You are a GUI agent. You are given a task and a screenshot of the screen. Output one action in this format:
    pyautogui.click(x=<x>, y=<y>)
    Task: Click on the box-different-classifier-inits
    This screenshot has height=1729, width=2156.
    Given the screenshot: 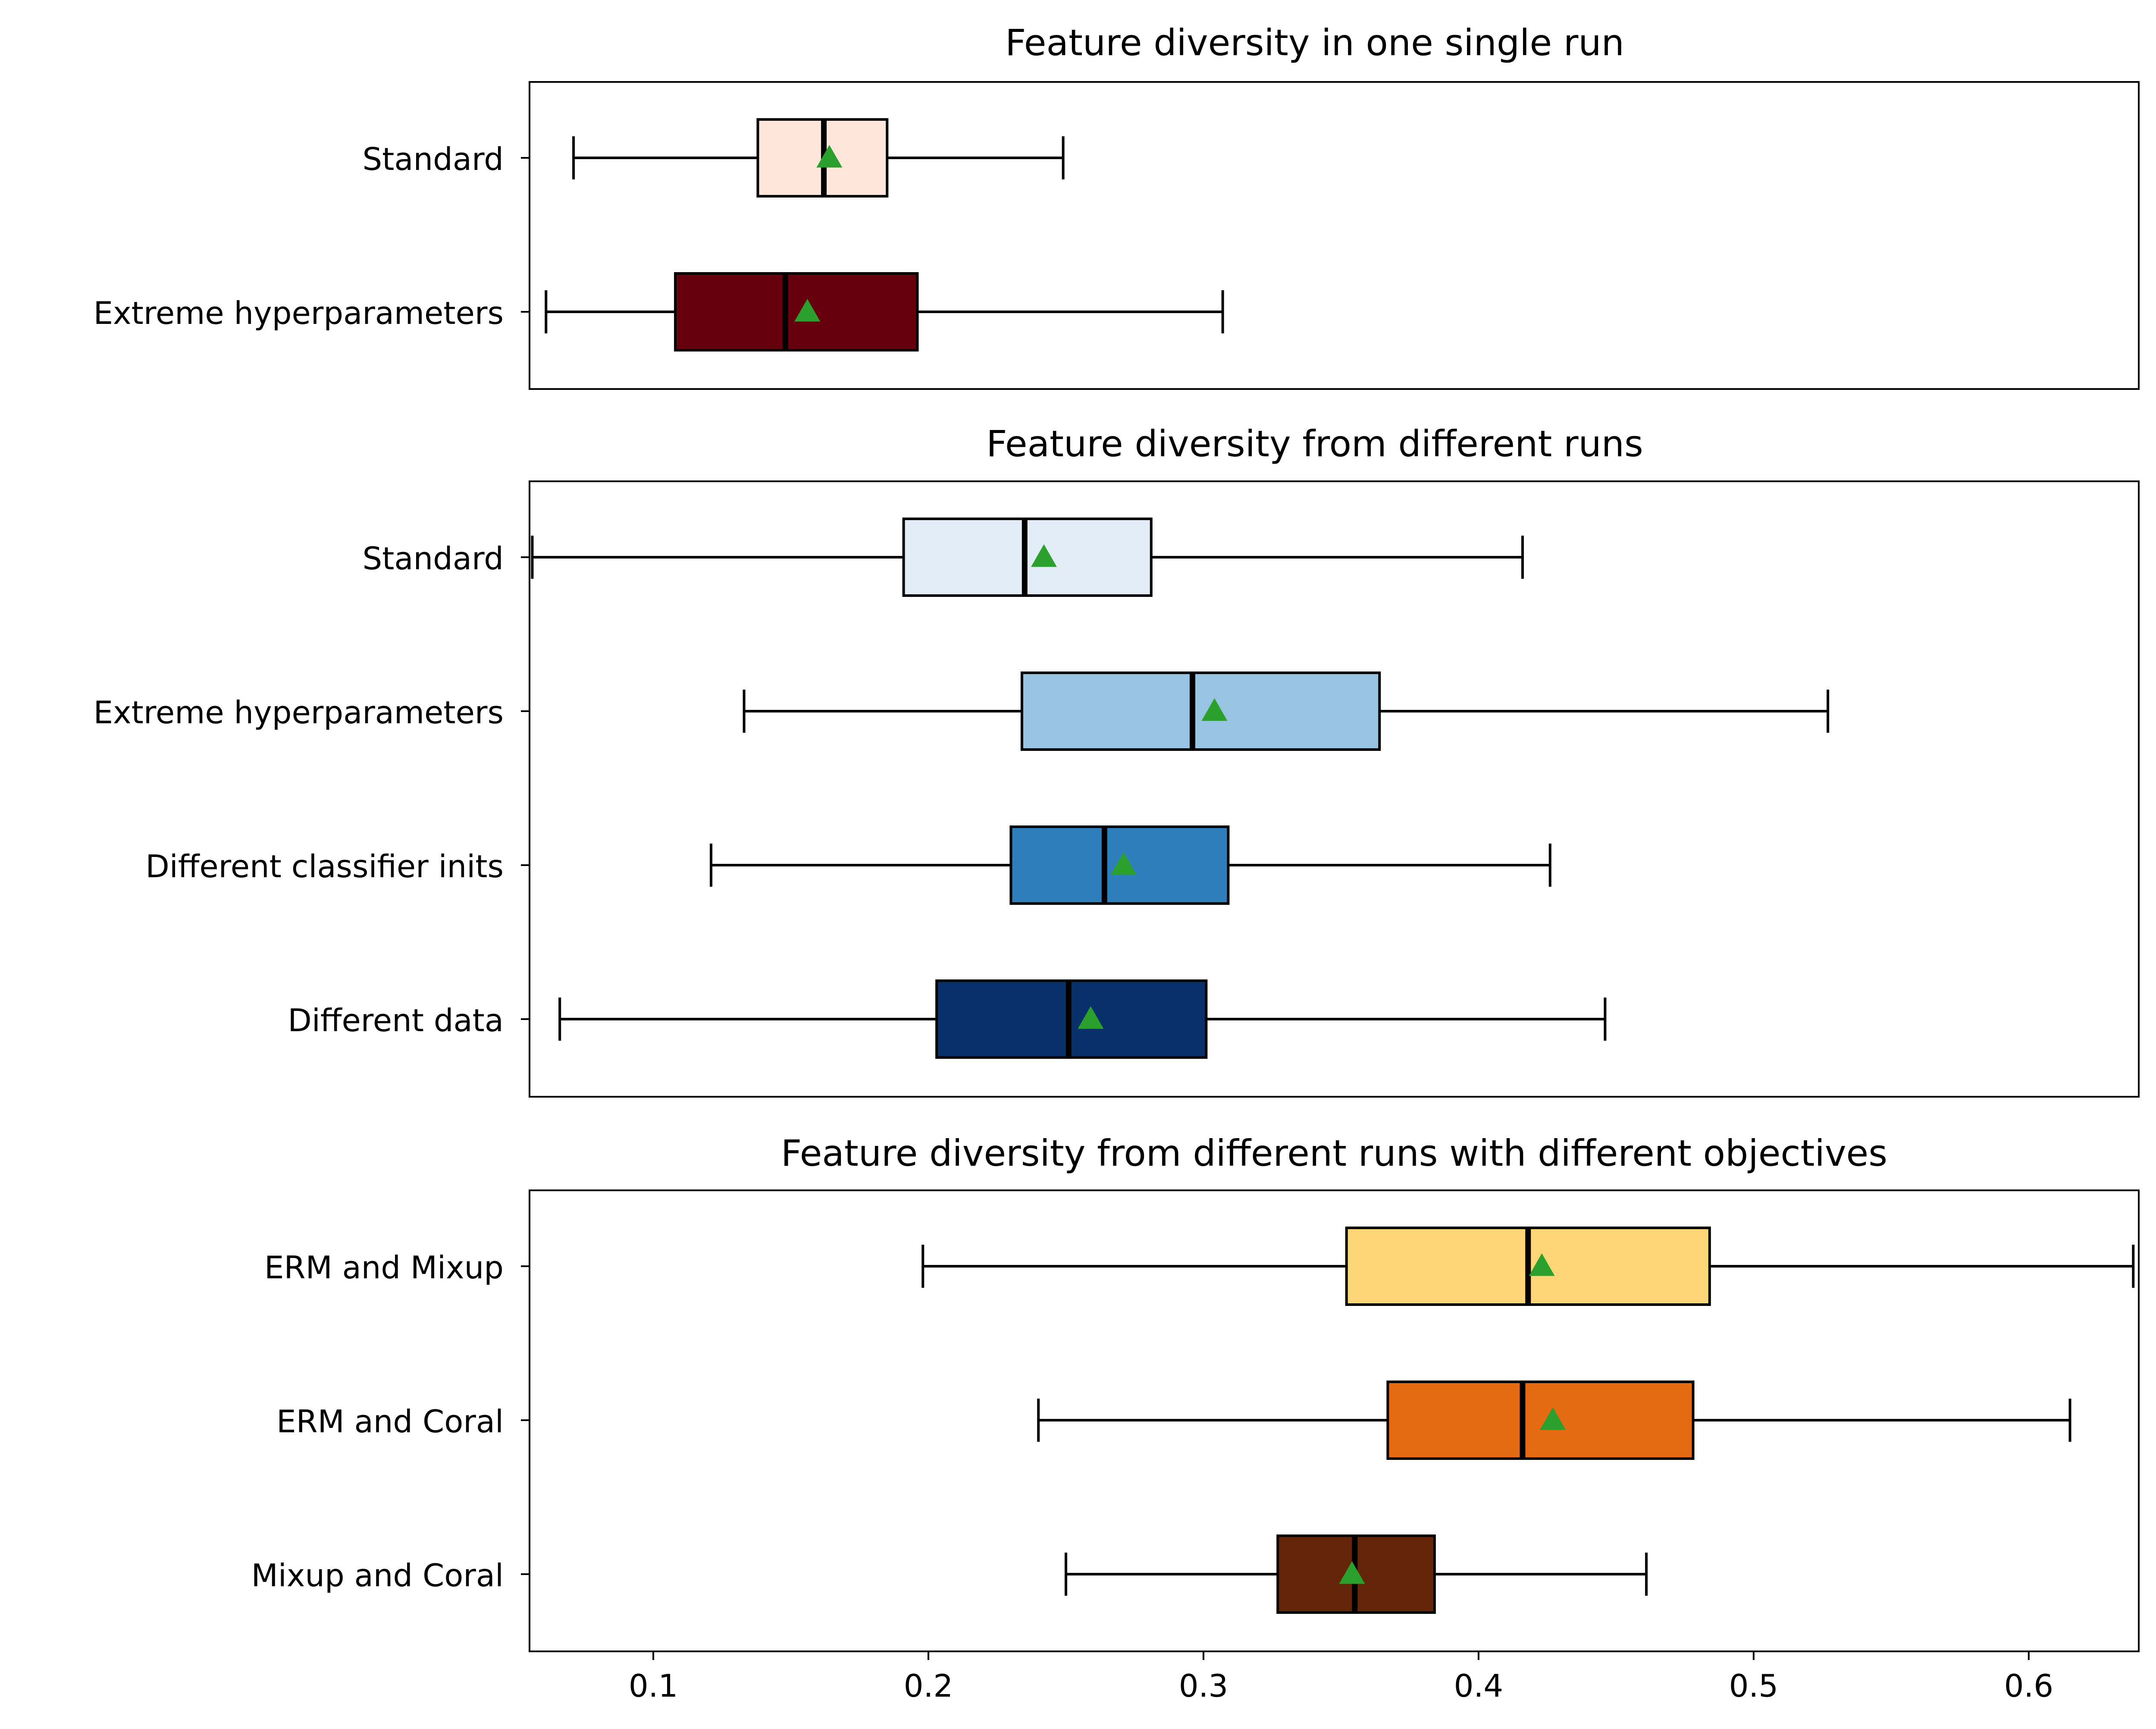 What is the action you would take?
    pyautogui.click(x=1130, y=865)
    